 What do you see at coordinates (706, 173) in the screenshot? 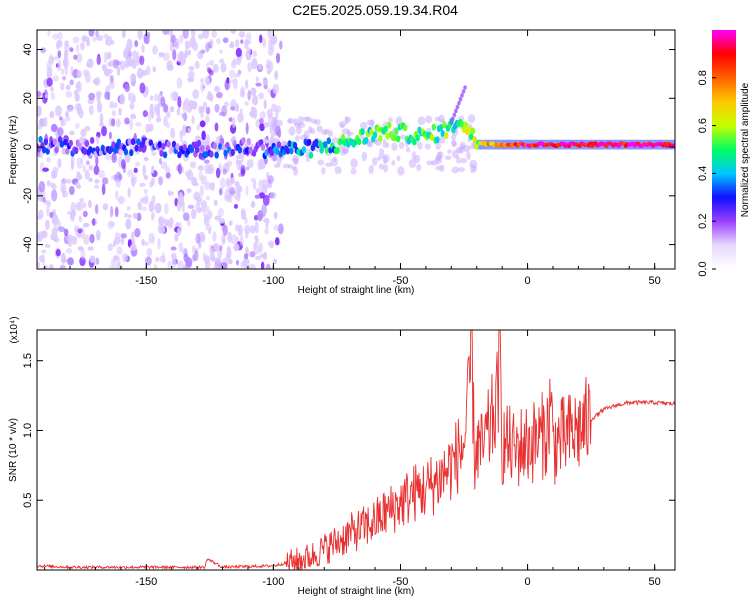
I see `colorbar-axis: 0.0 0.2 0.4 0.6 0.8` at bounding box center [706, 173].